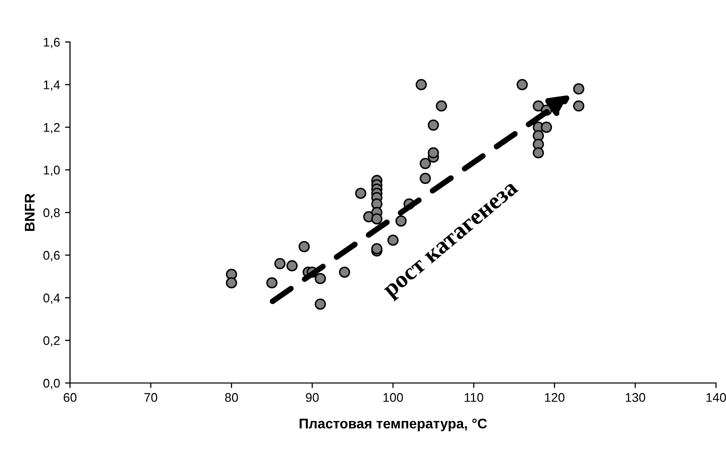  What do you see at coordinates (393, 397) in the screenshot?
I see `x-tick-label: 100` at bounding box center [393, 397].